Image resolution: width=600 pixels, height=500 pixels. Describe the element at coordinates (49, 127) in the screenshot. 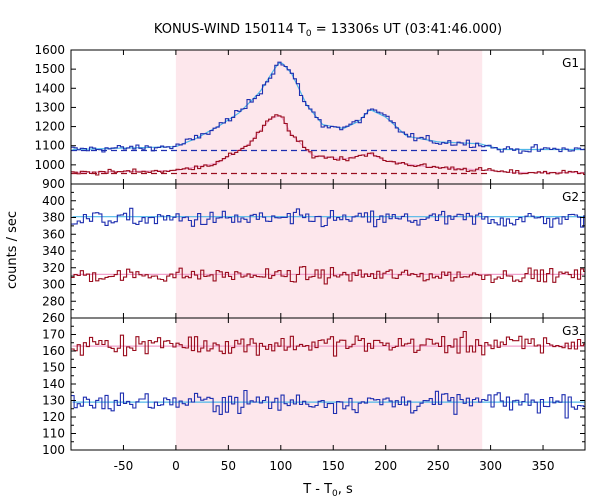

I see `y-tick-label: 1200` at that location.